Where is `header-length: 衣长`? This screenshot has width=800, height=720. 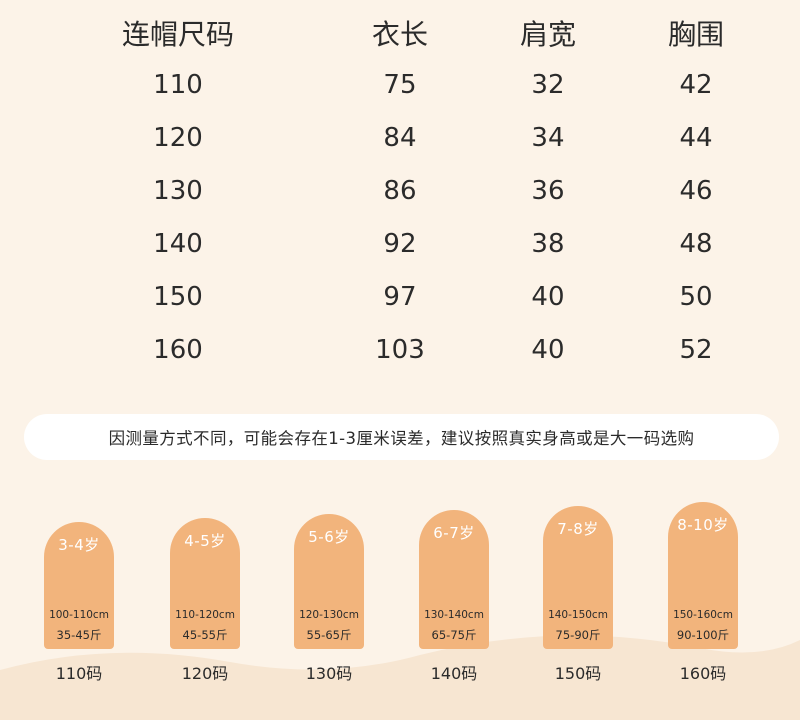
header-length: 衣长 is located at coordinates (399, 34).